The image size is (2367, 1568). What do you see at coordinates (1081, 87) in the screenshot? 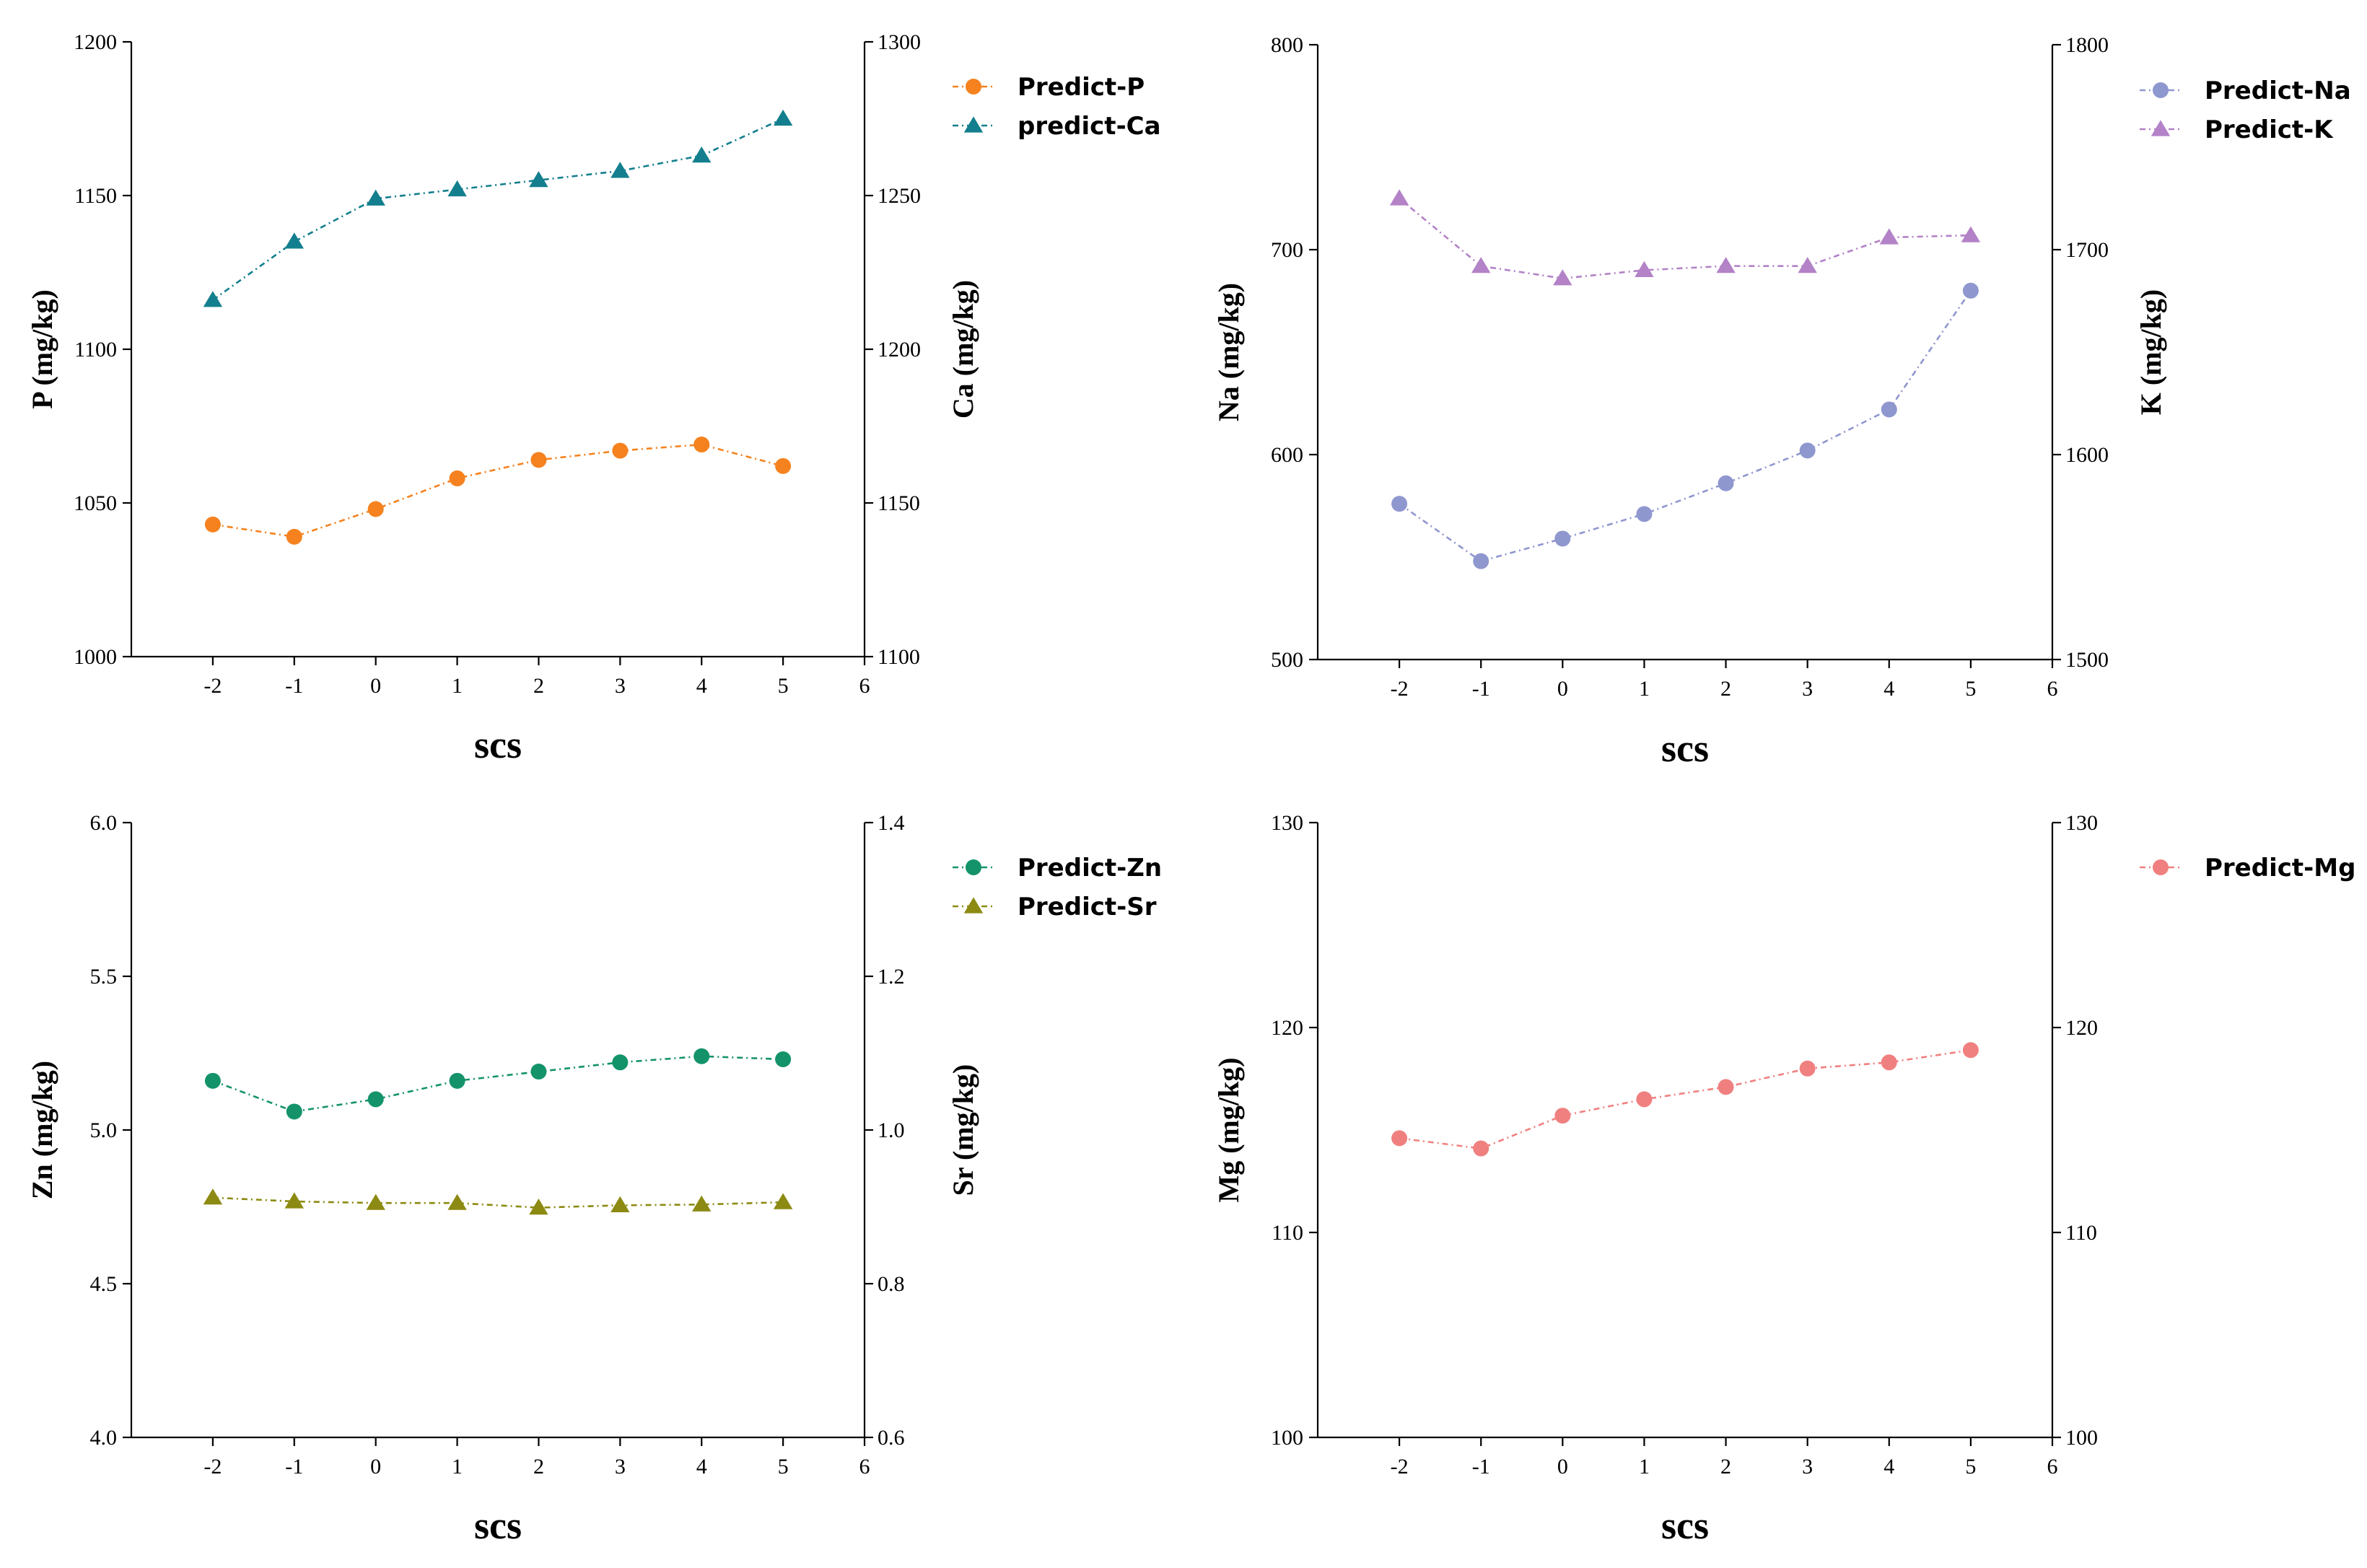
I see `legend-label: Predict-P` at bounding box center [1081, 87].